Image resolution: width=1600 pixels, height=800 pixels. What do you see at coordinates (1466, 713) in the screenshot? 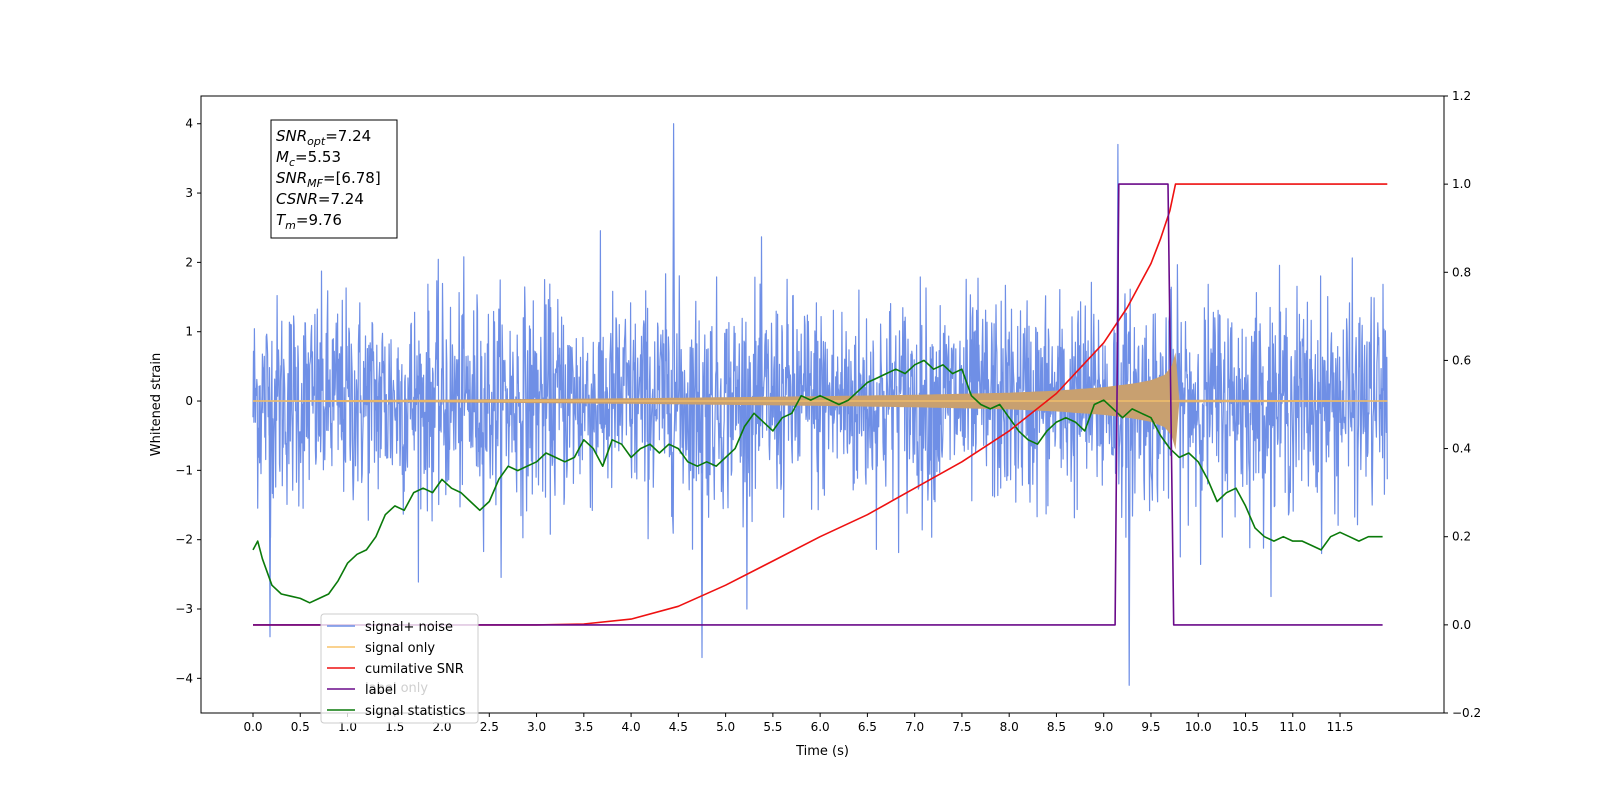
I see `y2-tick-label: −0.2` at bounding box center [1466, 713].